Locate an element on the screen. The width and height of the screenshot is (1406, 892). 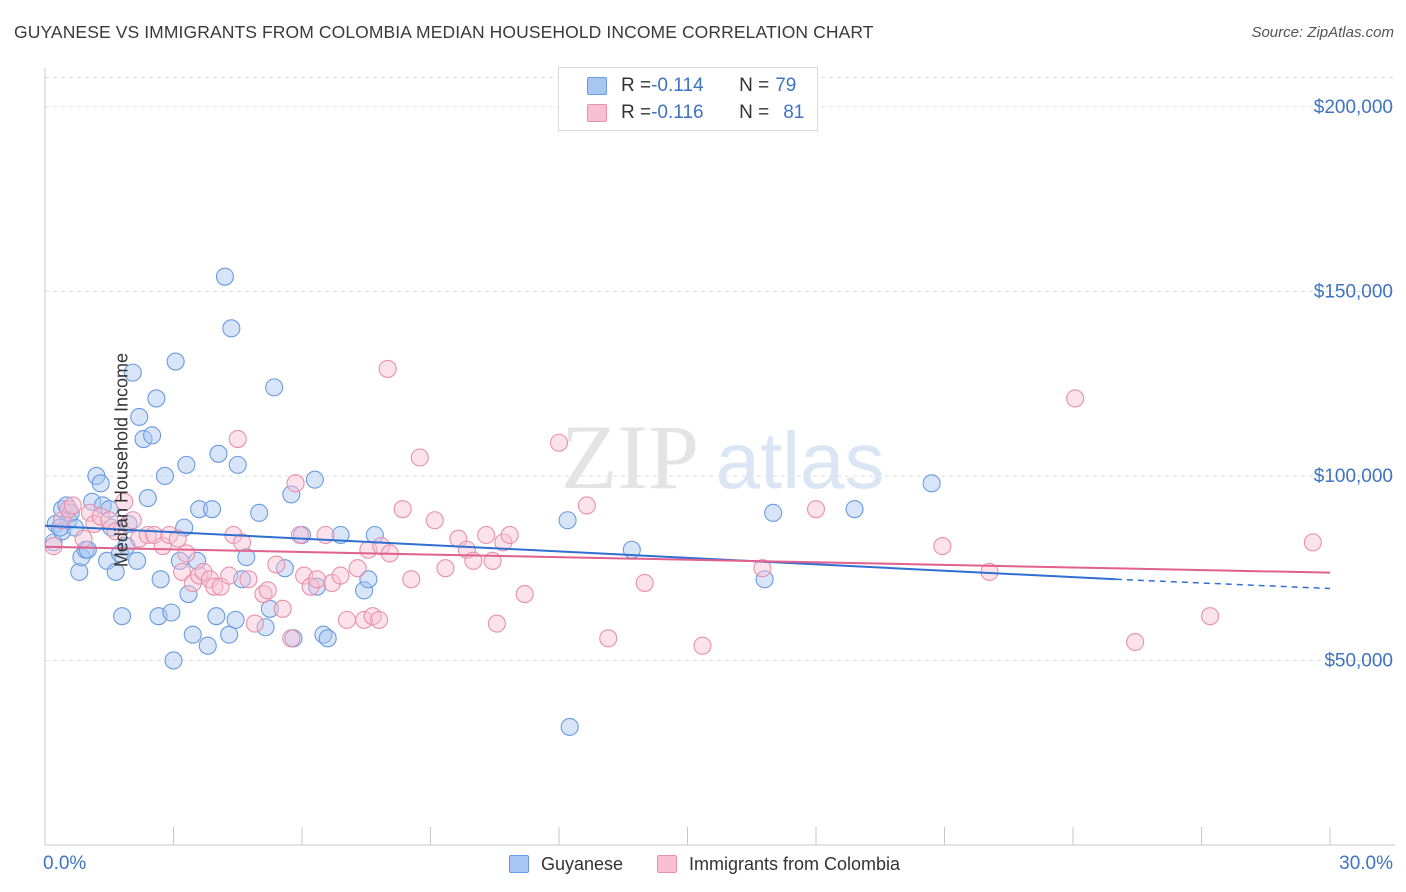
x-tick-label: 30.0% is located at coordinates (1366, 863).